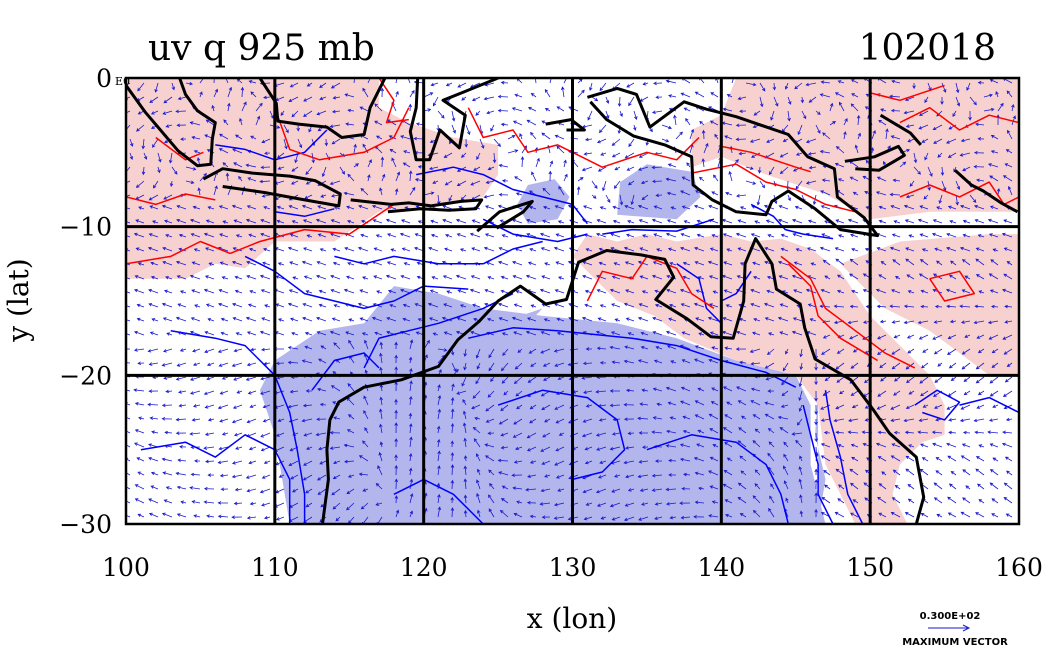 The height and width of the screenshot is (653, 1058). I want to click on y-tick-label-neg30: −30, so click(85, 524).